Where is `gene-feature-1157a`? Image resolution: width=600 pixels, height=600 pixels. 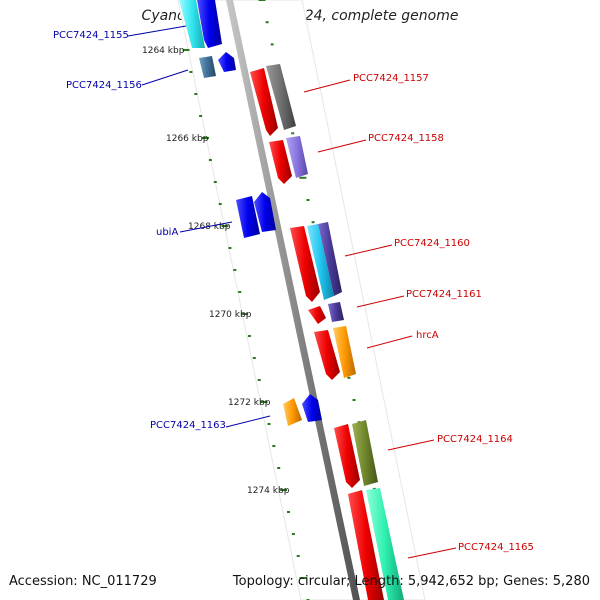 gene-feature-1157a is located at coordinates (264, 102).